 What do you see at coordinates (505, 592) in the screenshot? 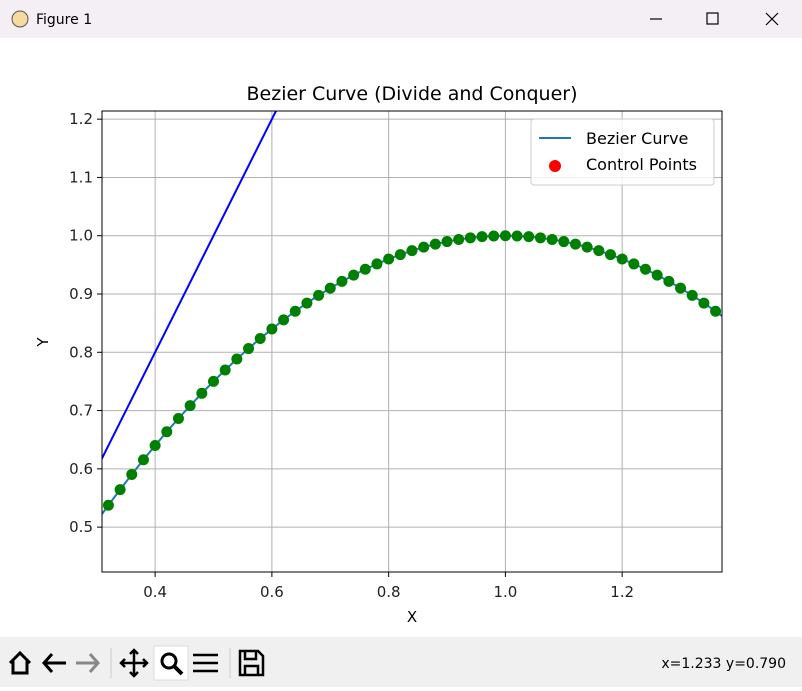
I see `x-tick-label: 1.0` at bounding box center [505, 592].